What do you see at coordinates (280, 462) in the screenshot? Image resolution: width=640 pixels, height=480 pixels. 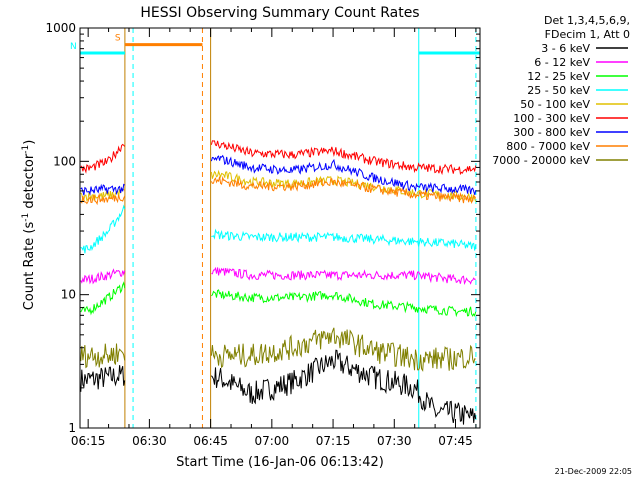 I see `x-axis-label: Start Time (16-Jan-06 06:13:42)` at bounding box center [280, 462].